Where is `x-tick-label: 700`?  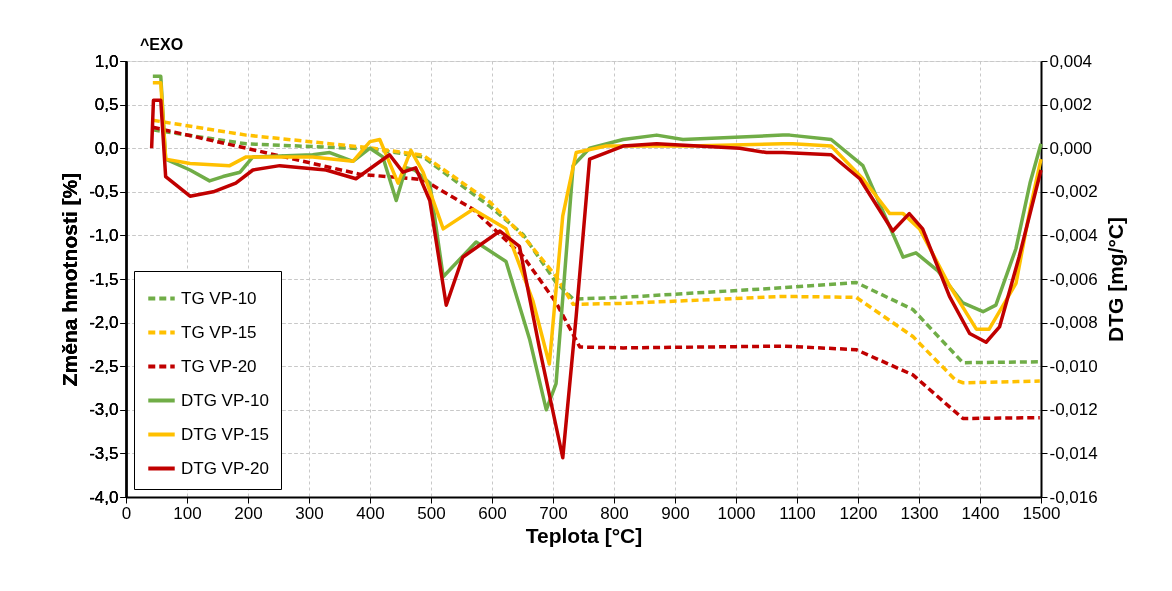 x-tick-label: 700 is located at coordinates (553, 513).